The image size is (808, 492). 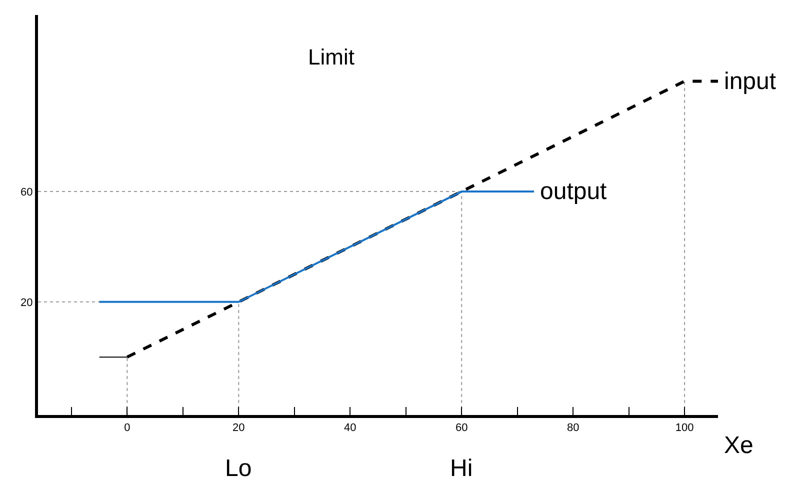 What do you see at coordinates (238, 428) in the screenshot?
I see `x-tick-label: 20` at bounding box center [238, 428].